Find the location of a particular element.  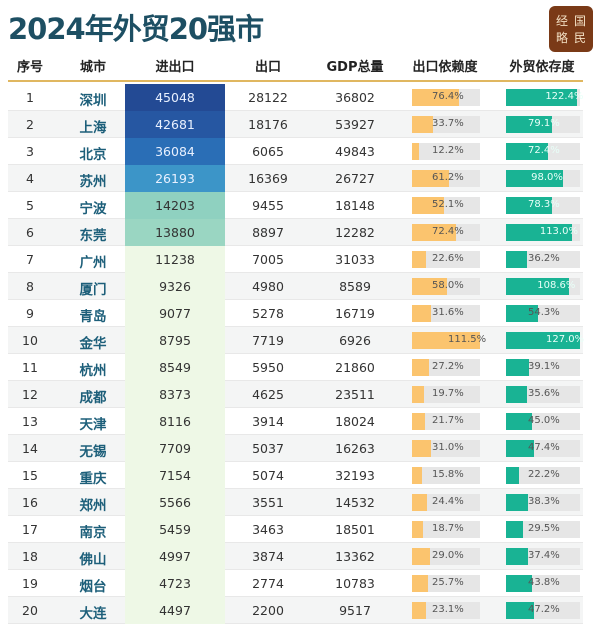

city-cell: 东莞 is located at coordinates (93, 236).